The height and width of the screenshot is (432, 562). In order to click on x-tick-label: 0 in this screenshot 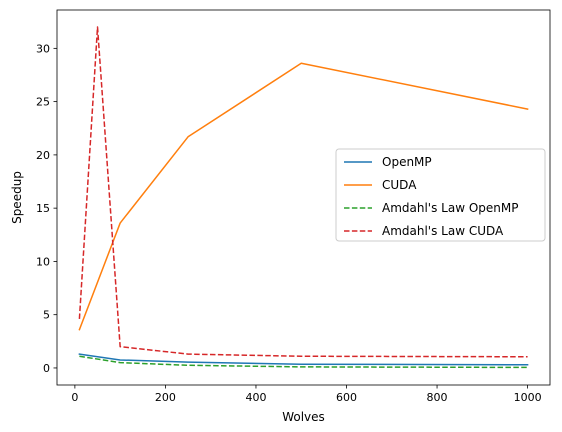, I will do `click(74, 397)`.